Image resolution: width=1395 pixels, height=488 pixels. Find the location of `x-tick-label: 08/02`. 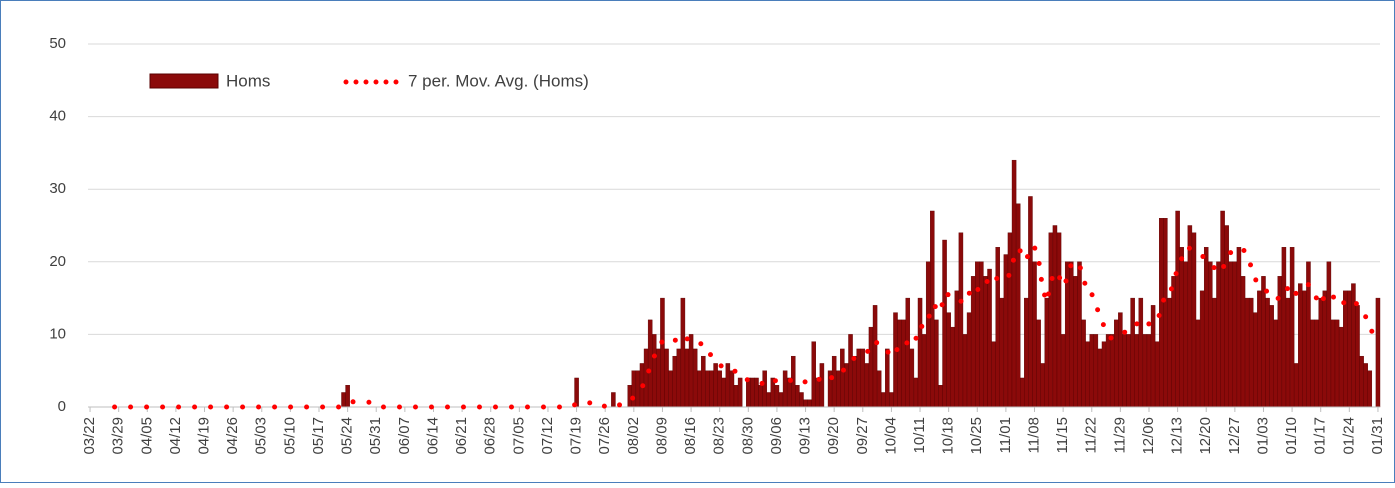

x-tick-label: 08/02 is located at coordinates (633, 436).